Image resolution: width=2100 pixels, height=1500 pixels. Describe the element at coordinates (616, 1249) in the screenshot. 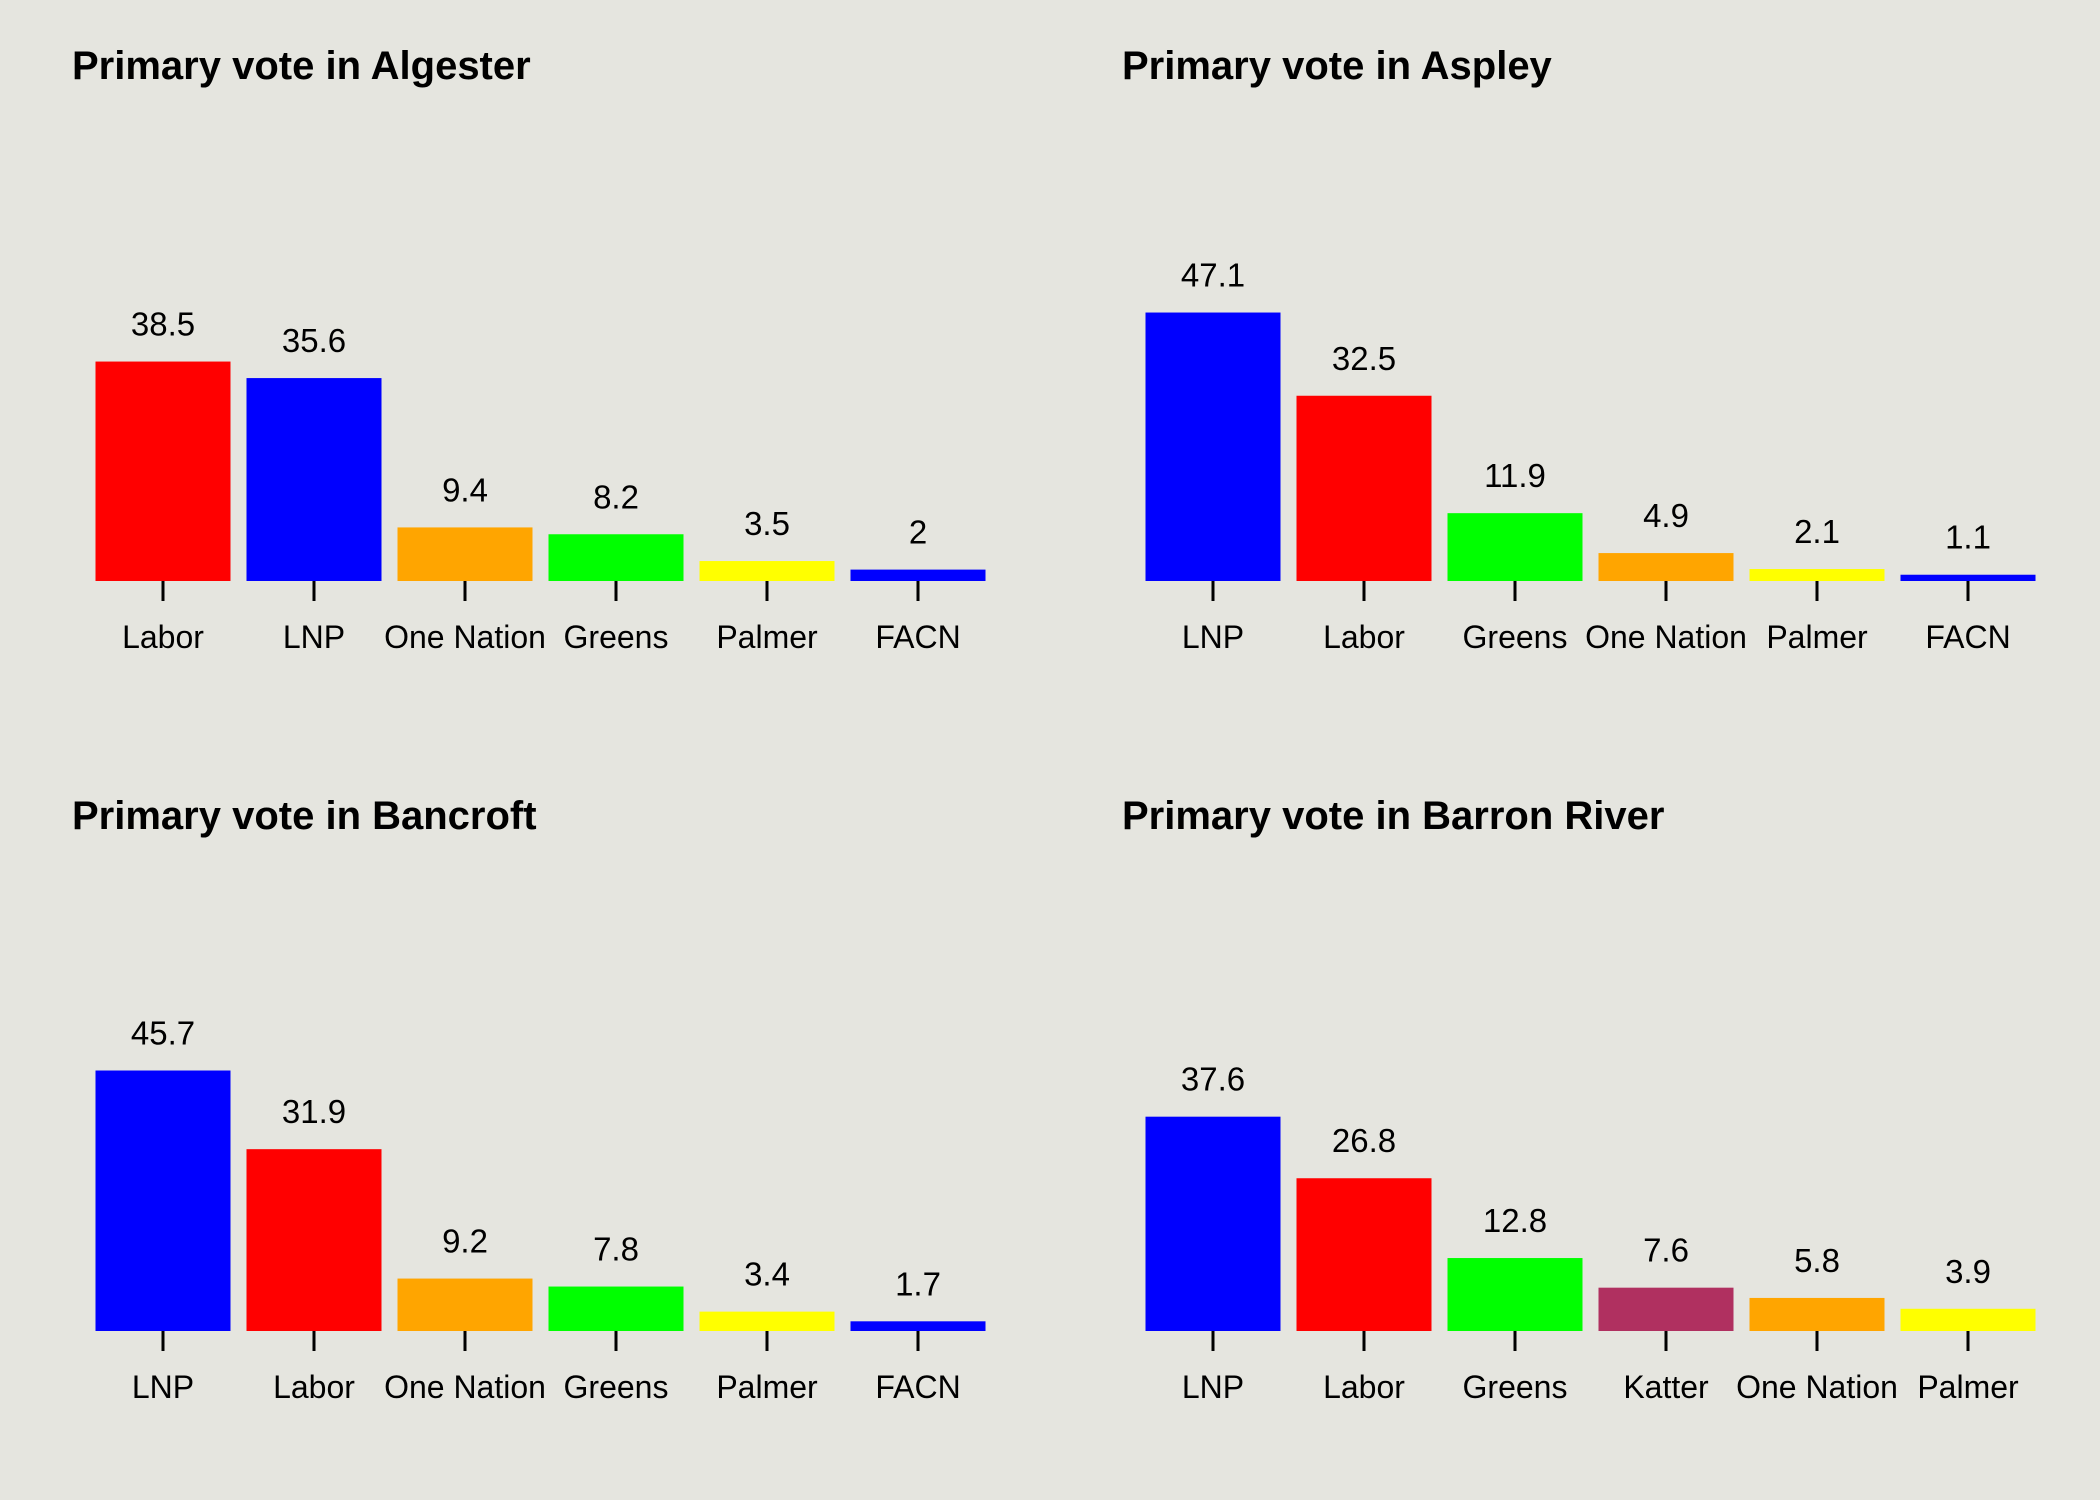

I see `data-label: 7.8` at that location.